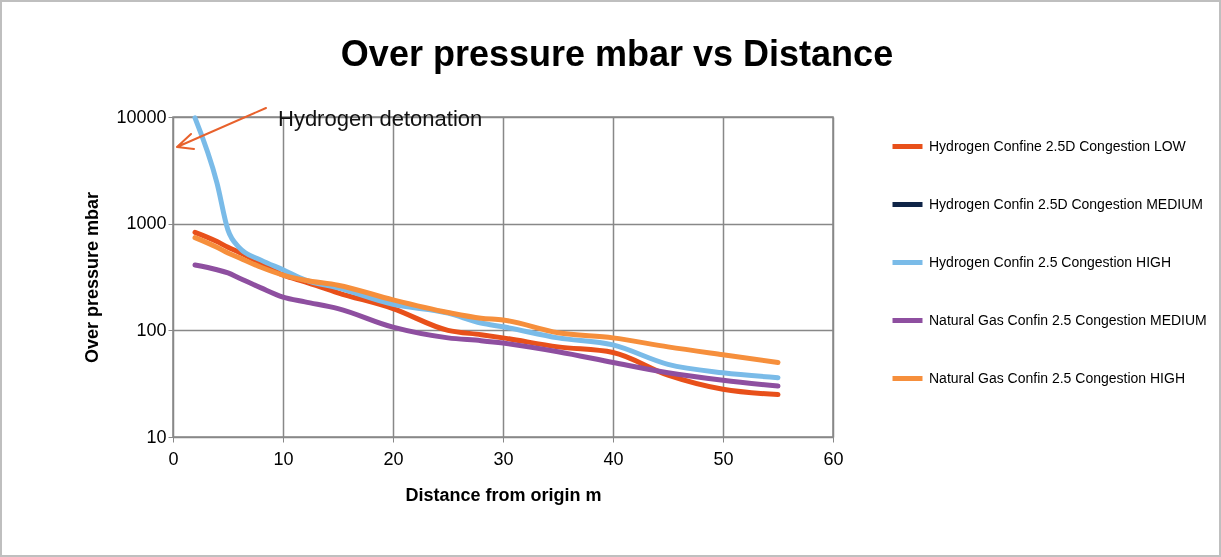 The width and height of the screenshot is (1221, 557). Describe the element at coordinates (1066, 203) in the screenshot. I see `legend-label: Hydrogen Confin 2.5D Congestion MEDIUM` at that location.